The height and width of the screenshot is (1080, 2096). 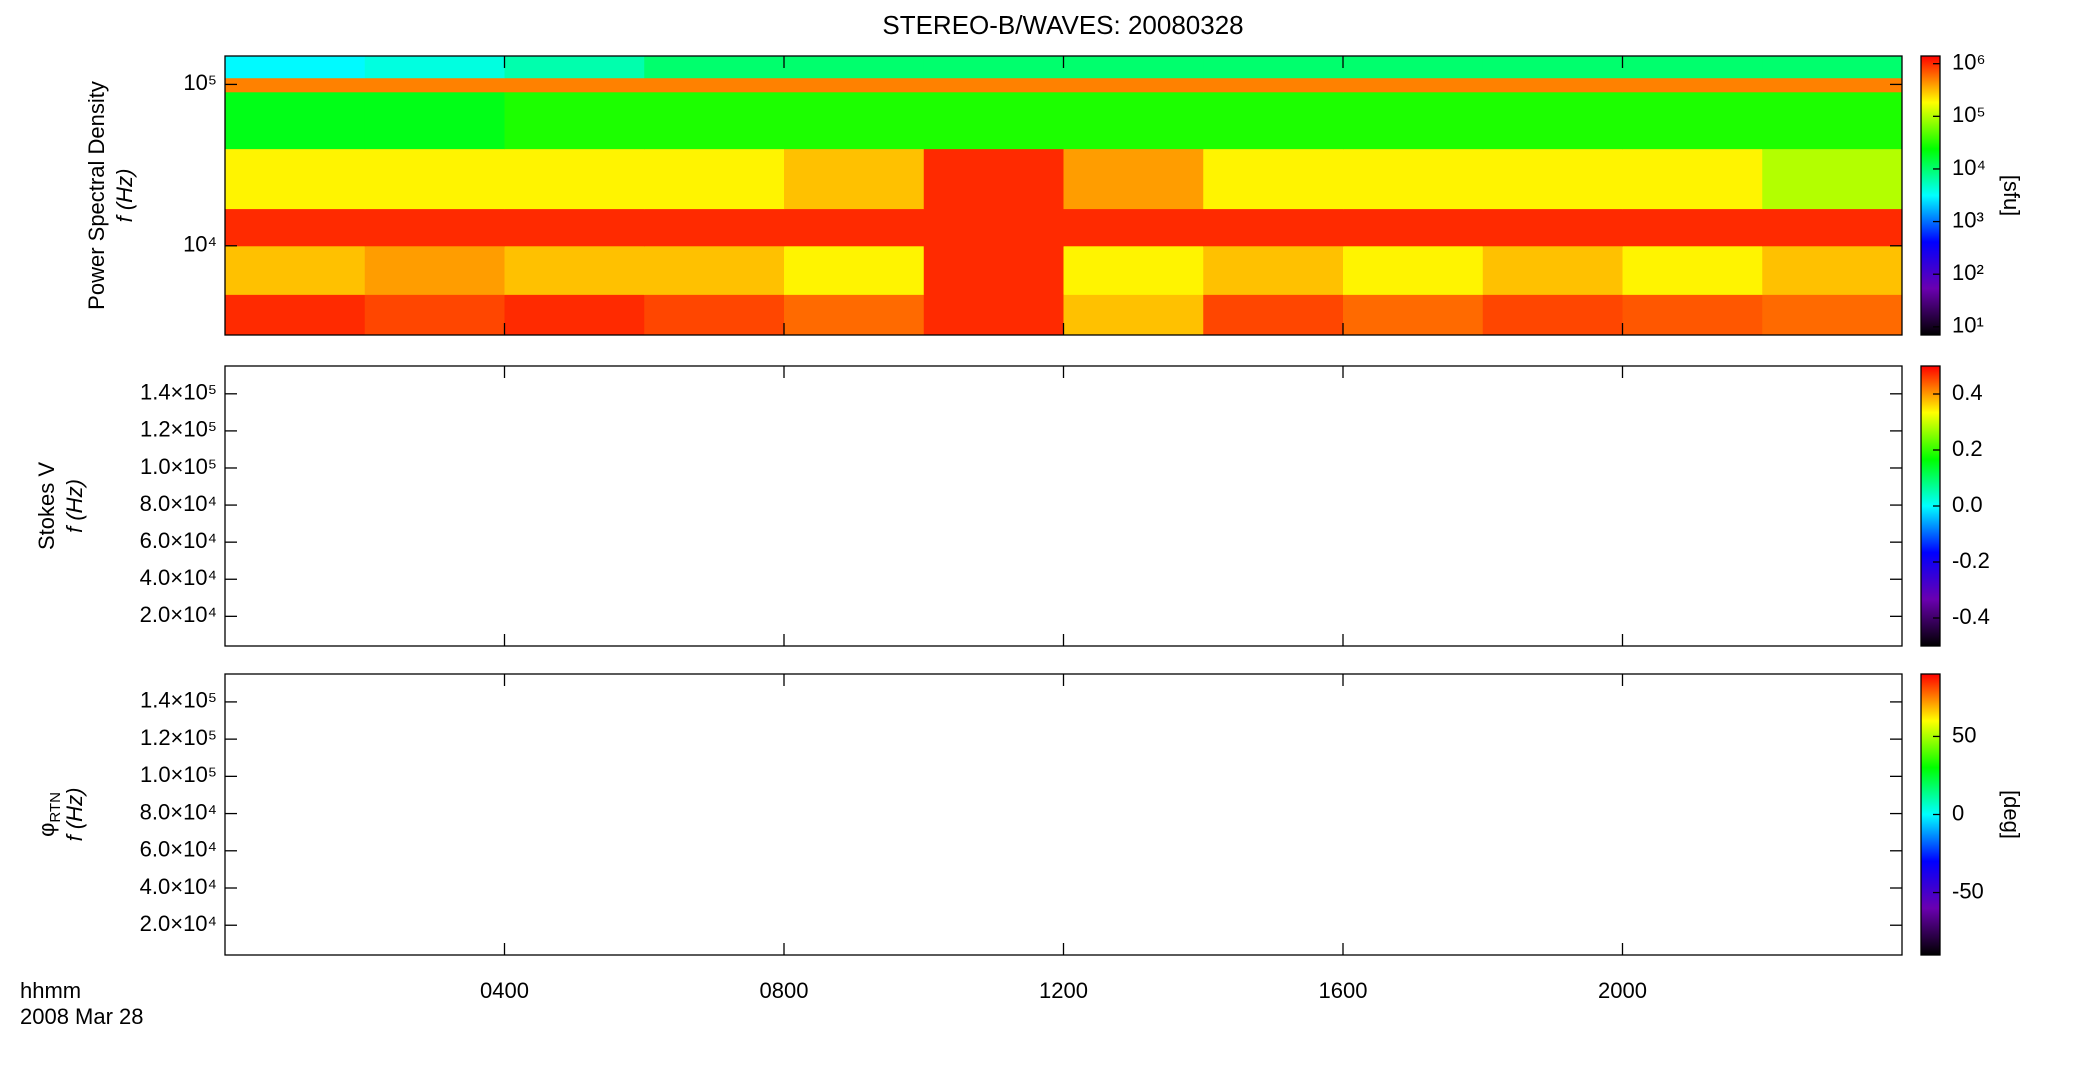 I want to click on date-label: 2008 Mar 28, so click(x=82, y=1016).